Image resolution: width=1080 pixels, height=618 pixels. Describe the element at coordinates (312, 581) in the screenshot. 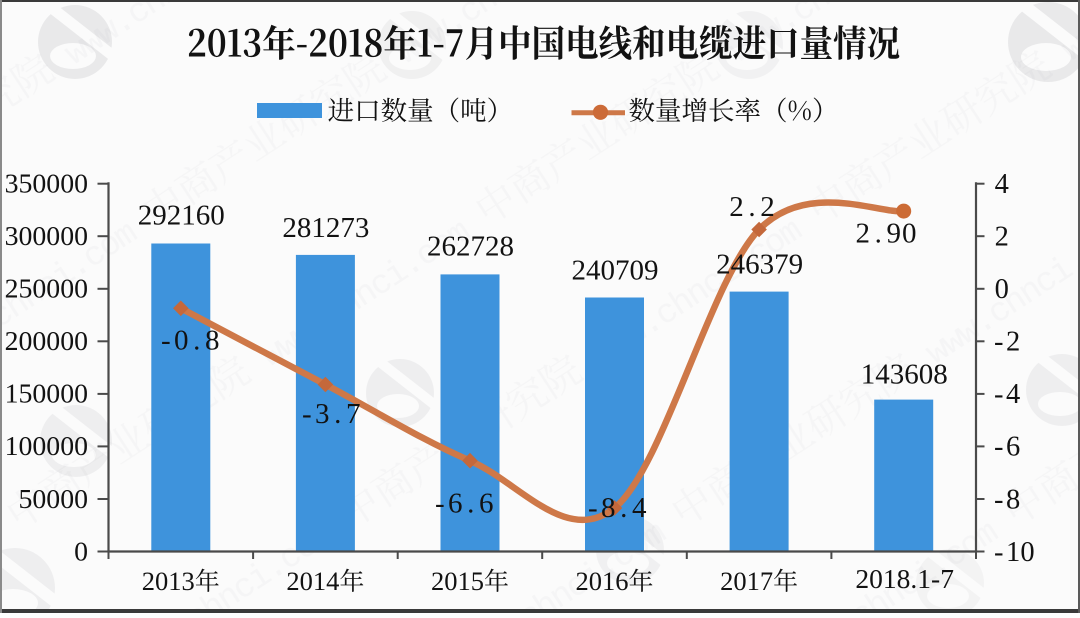

I see `svg-text: 2014` at that location.